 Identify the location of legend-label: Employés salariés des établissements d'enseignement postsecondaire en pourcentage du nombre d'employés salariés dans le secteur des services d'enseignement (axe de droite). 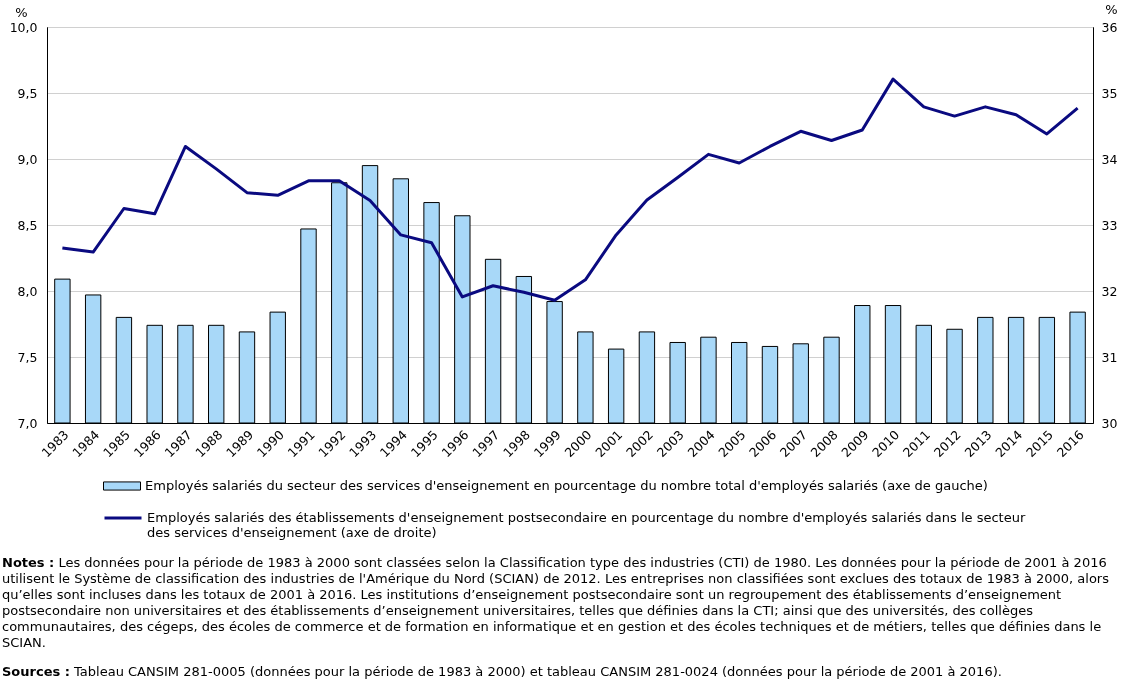
(586, 525).